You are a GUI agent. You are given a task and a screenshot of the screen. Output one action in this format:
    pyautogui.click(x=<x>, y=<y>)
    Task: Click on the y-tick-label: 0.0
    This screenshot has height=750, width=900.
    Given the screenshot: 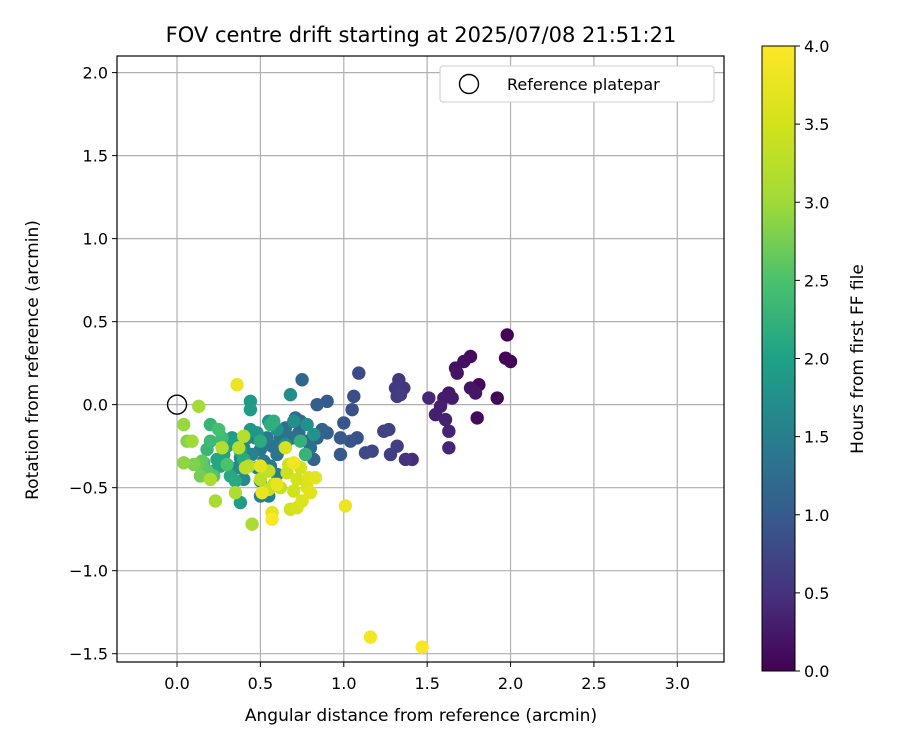 What is the action you would take?
    pyautogui.click(x=95, y=405)
    